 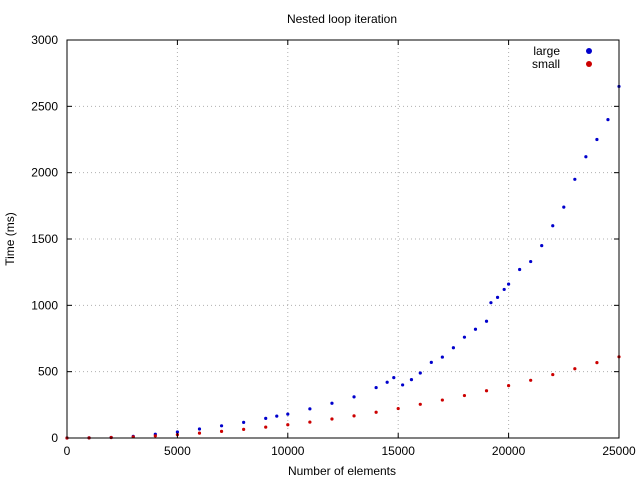 I want to click on legend-marker-small, so click(x=589, y=64).